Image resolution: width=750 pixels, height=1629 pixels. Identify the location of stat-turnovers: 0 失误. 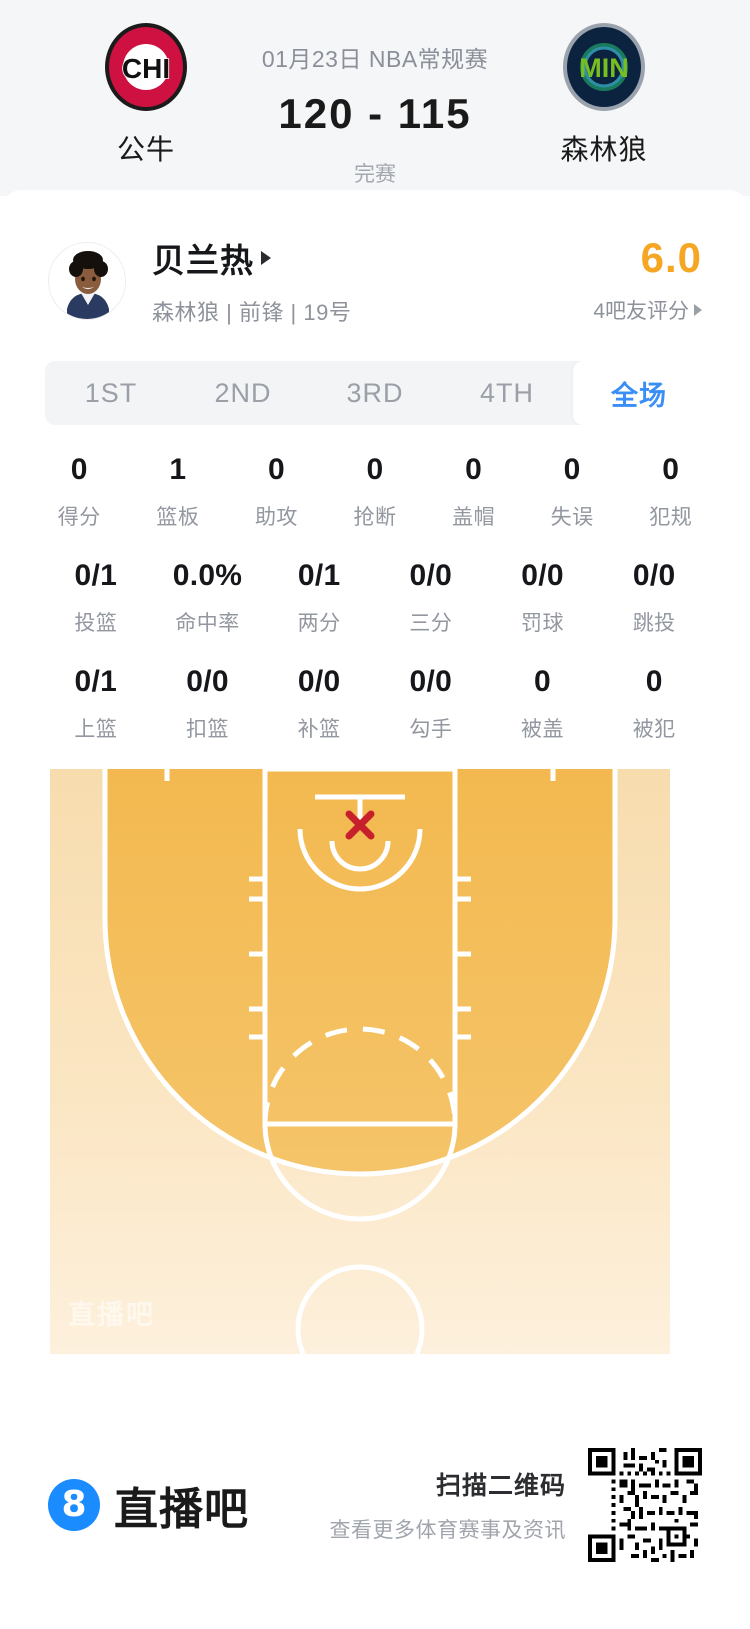
(572, 492).